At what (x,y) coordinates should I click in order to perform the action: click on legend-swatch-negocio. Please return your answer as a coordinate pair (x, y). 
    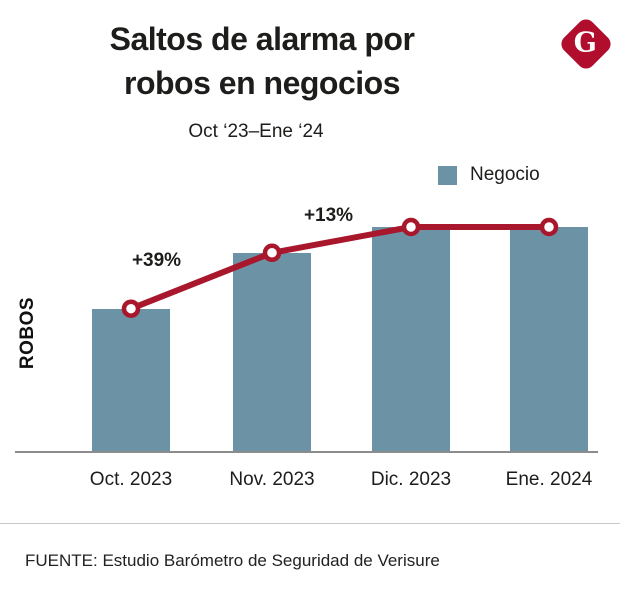
    Looking at the image, I should click on (447, 175).